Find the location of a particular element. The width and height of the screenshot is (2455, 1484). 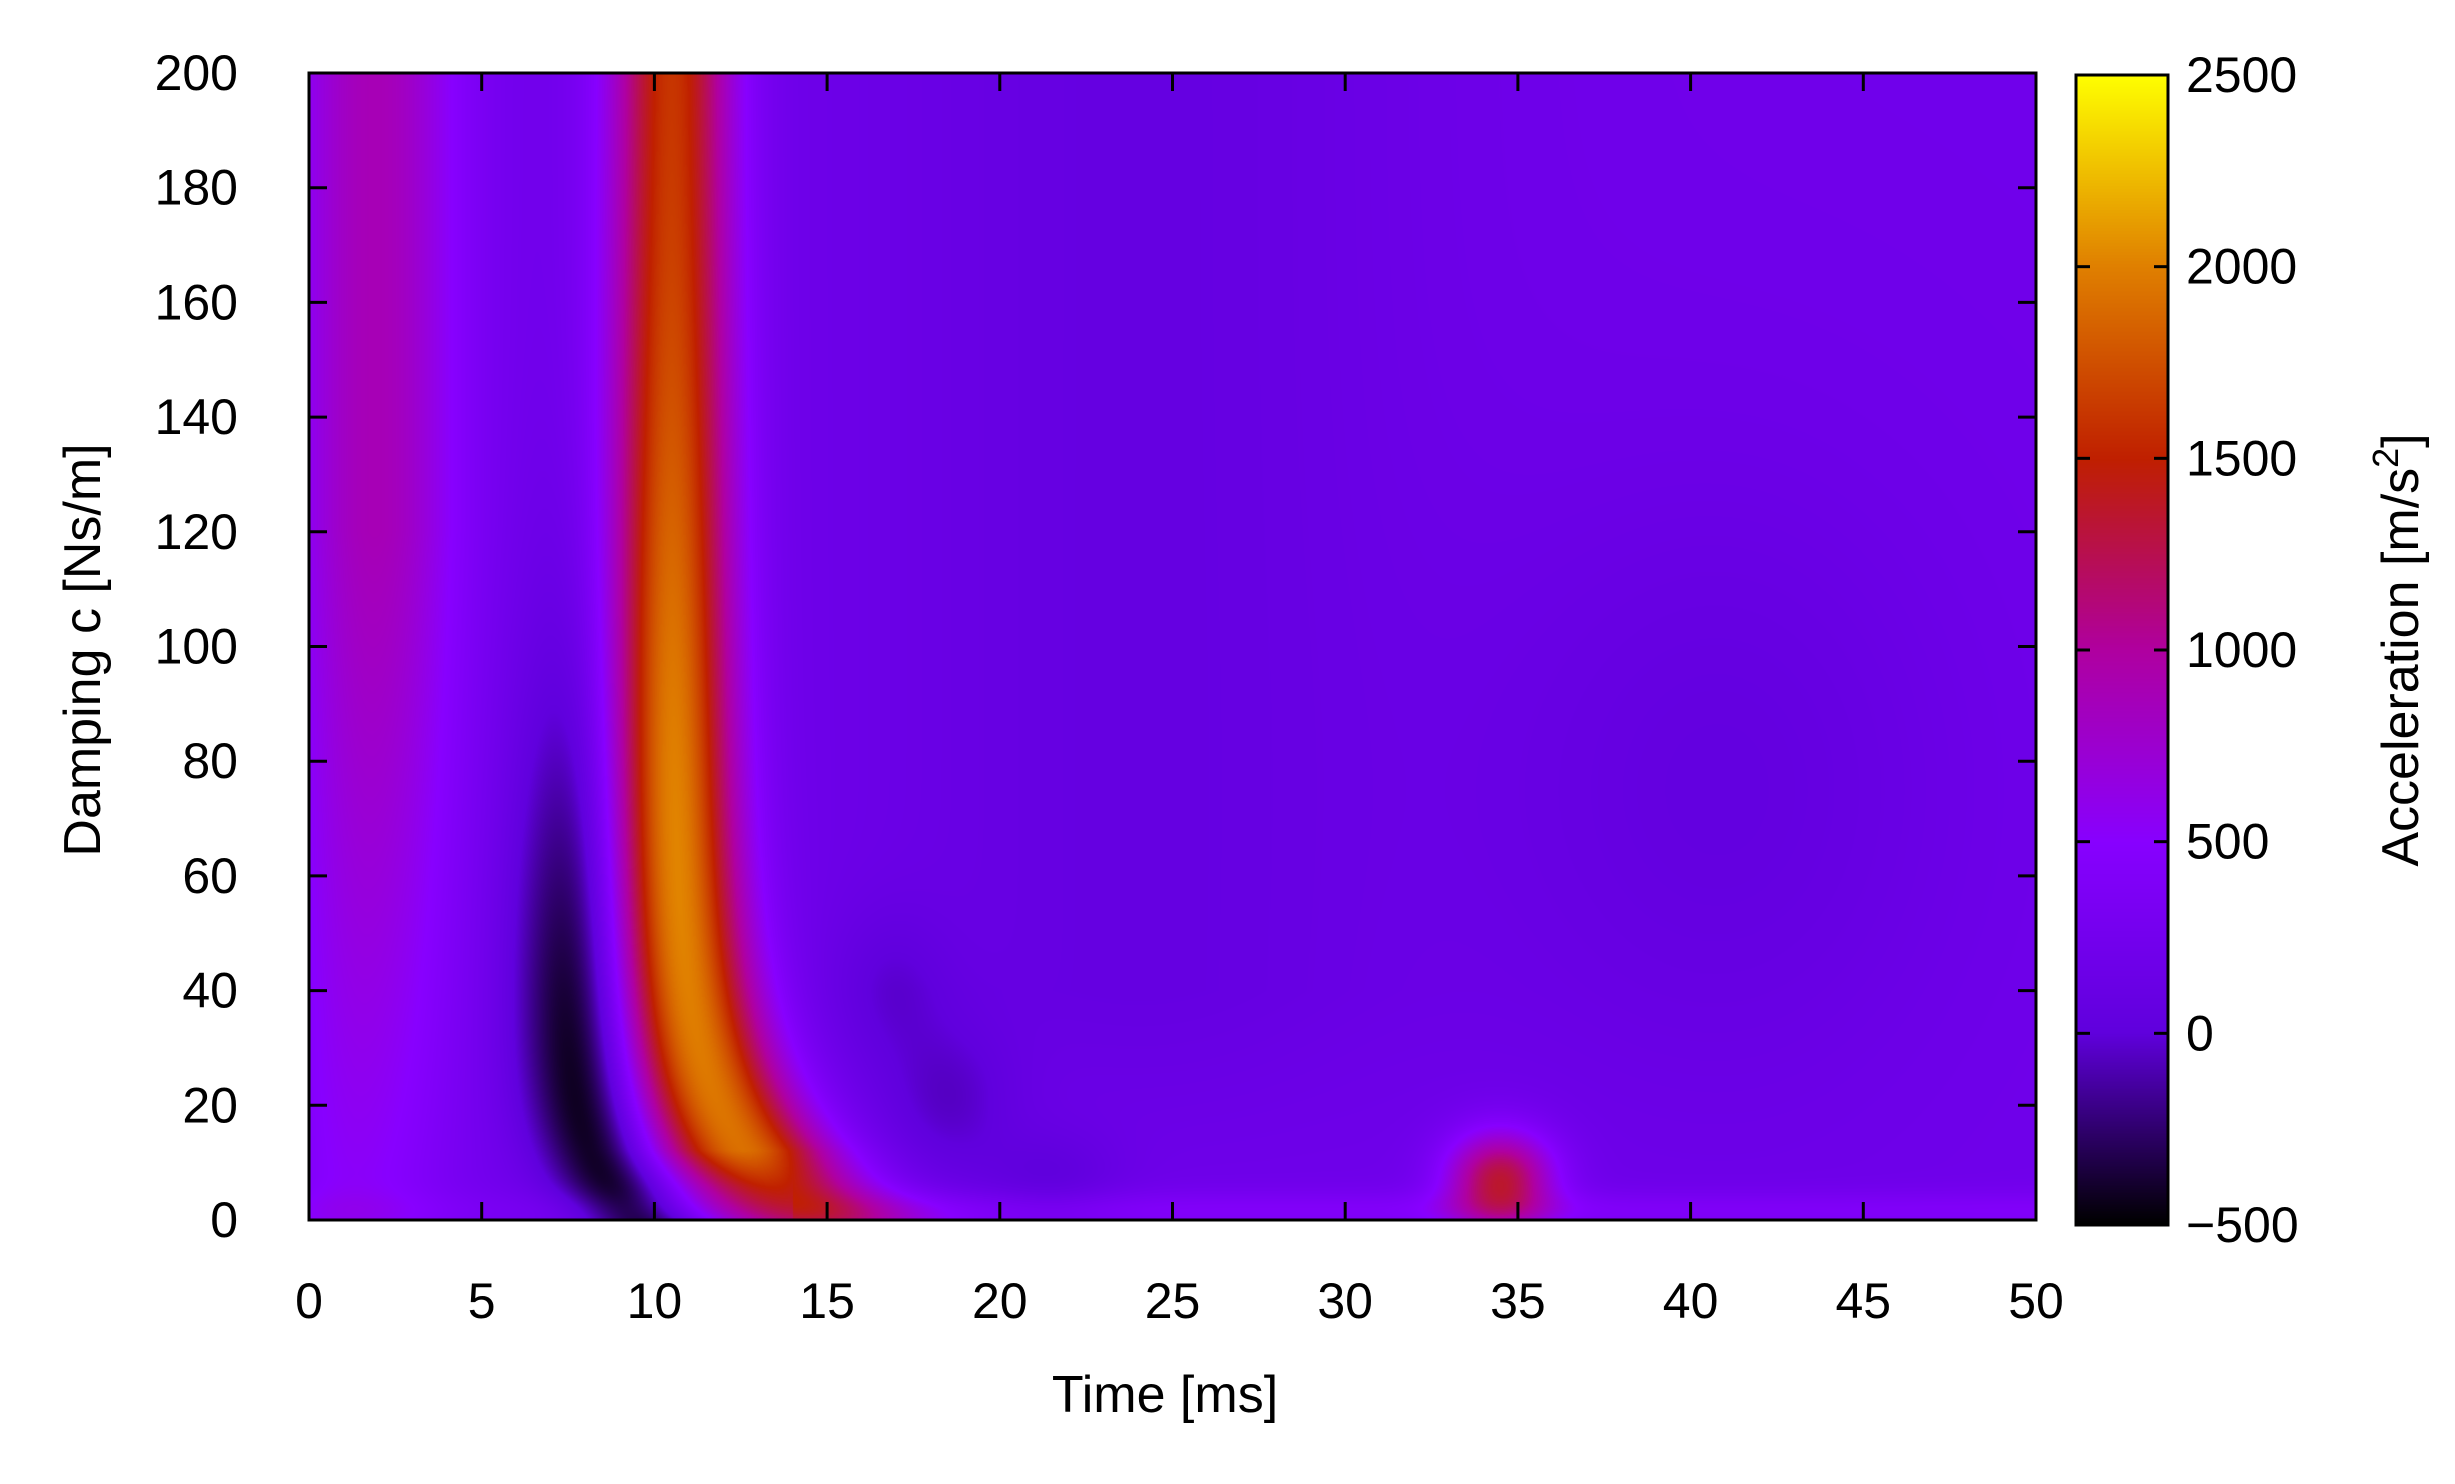

y-tick-label: 40 is located at coordinates (210, 991).